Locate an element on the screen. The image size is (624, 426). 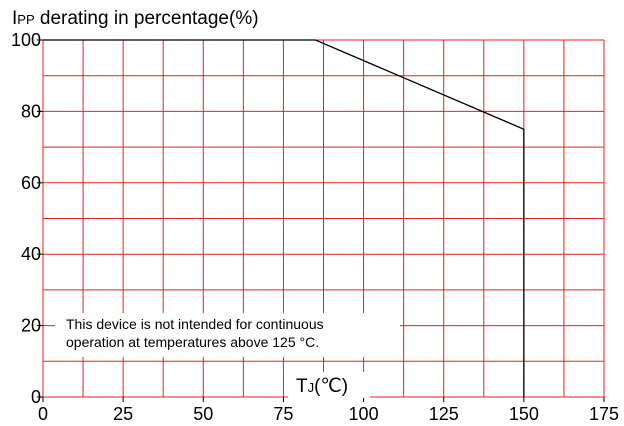
x-tick-label: 125 is located at coordinates (444, 414).